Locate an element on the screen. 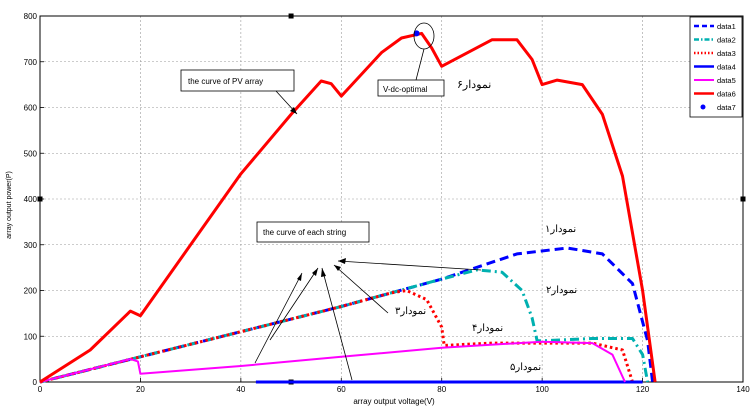 The height and width of the screenshot is (406, 754). annotation-pv-array-arrowhead is located at coordinates (293, 110).